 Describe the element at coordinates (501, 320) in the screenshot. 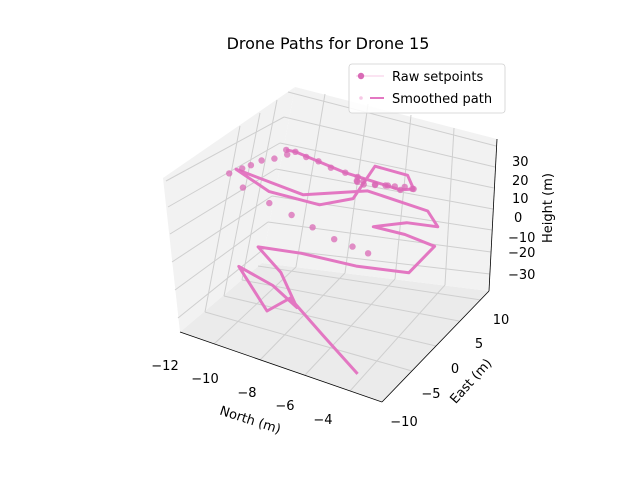

I see `y-tick-label: 10` at that location.